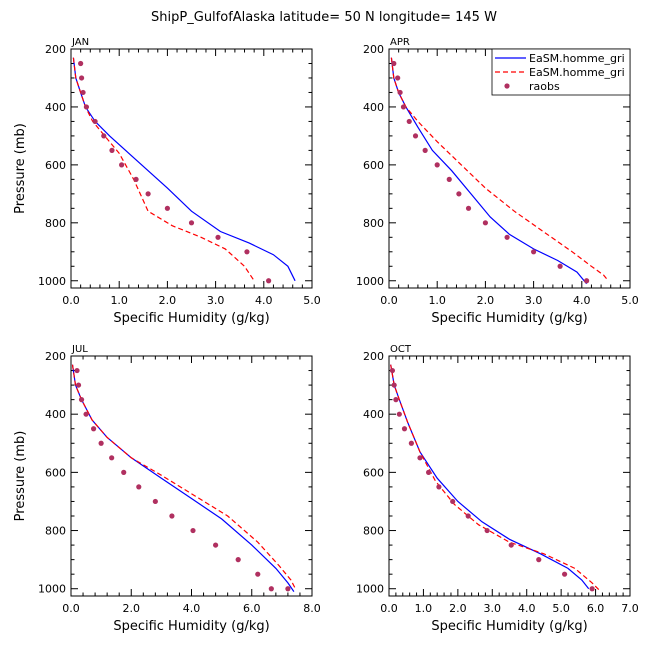  Describe the element at coordinates (630, 608) in the screenshot. I see `x-tick-label: 7.0` at that location.